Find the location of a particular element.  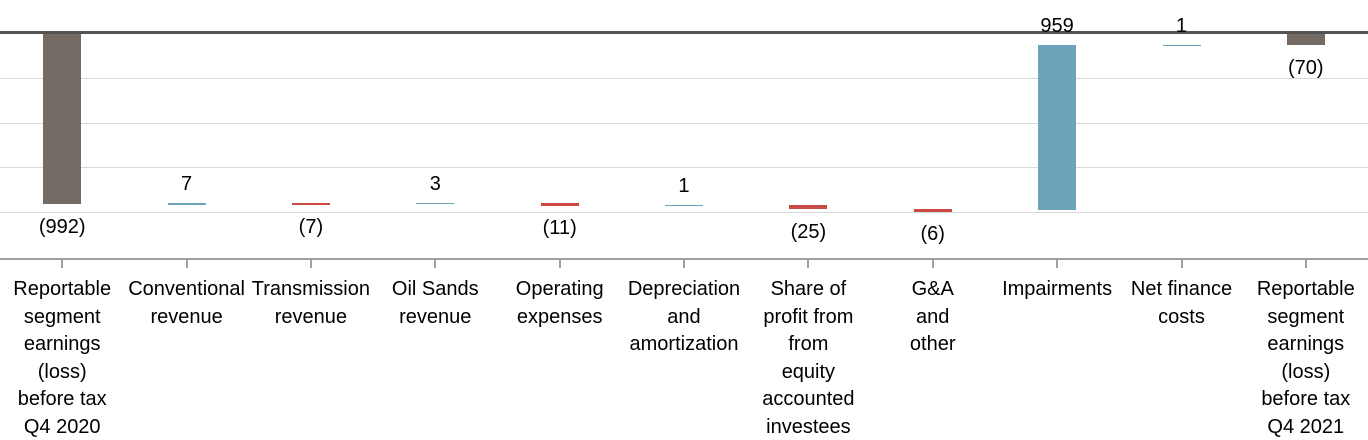

category-label: Impairments is located at coordinates (1057, 289).